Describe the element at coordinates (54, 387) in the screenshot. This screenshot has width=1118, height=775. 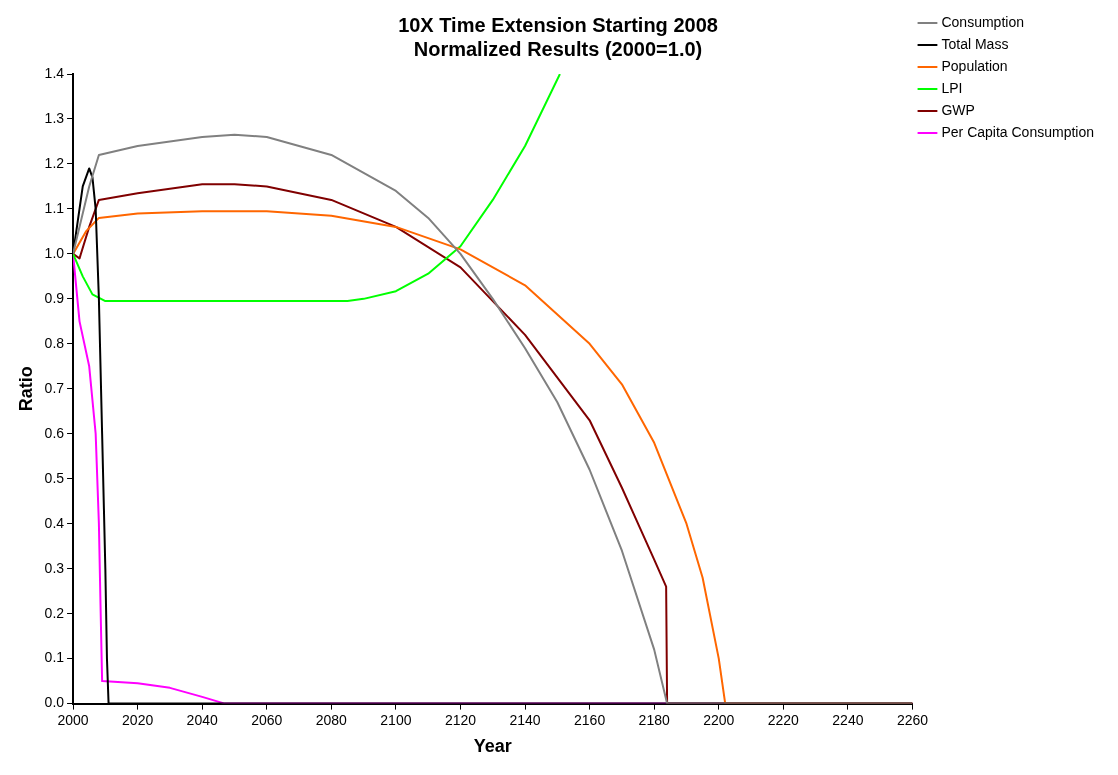
I see `y-tick-label: 0.7` at that location.